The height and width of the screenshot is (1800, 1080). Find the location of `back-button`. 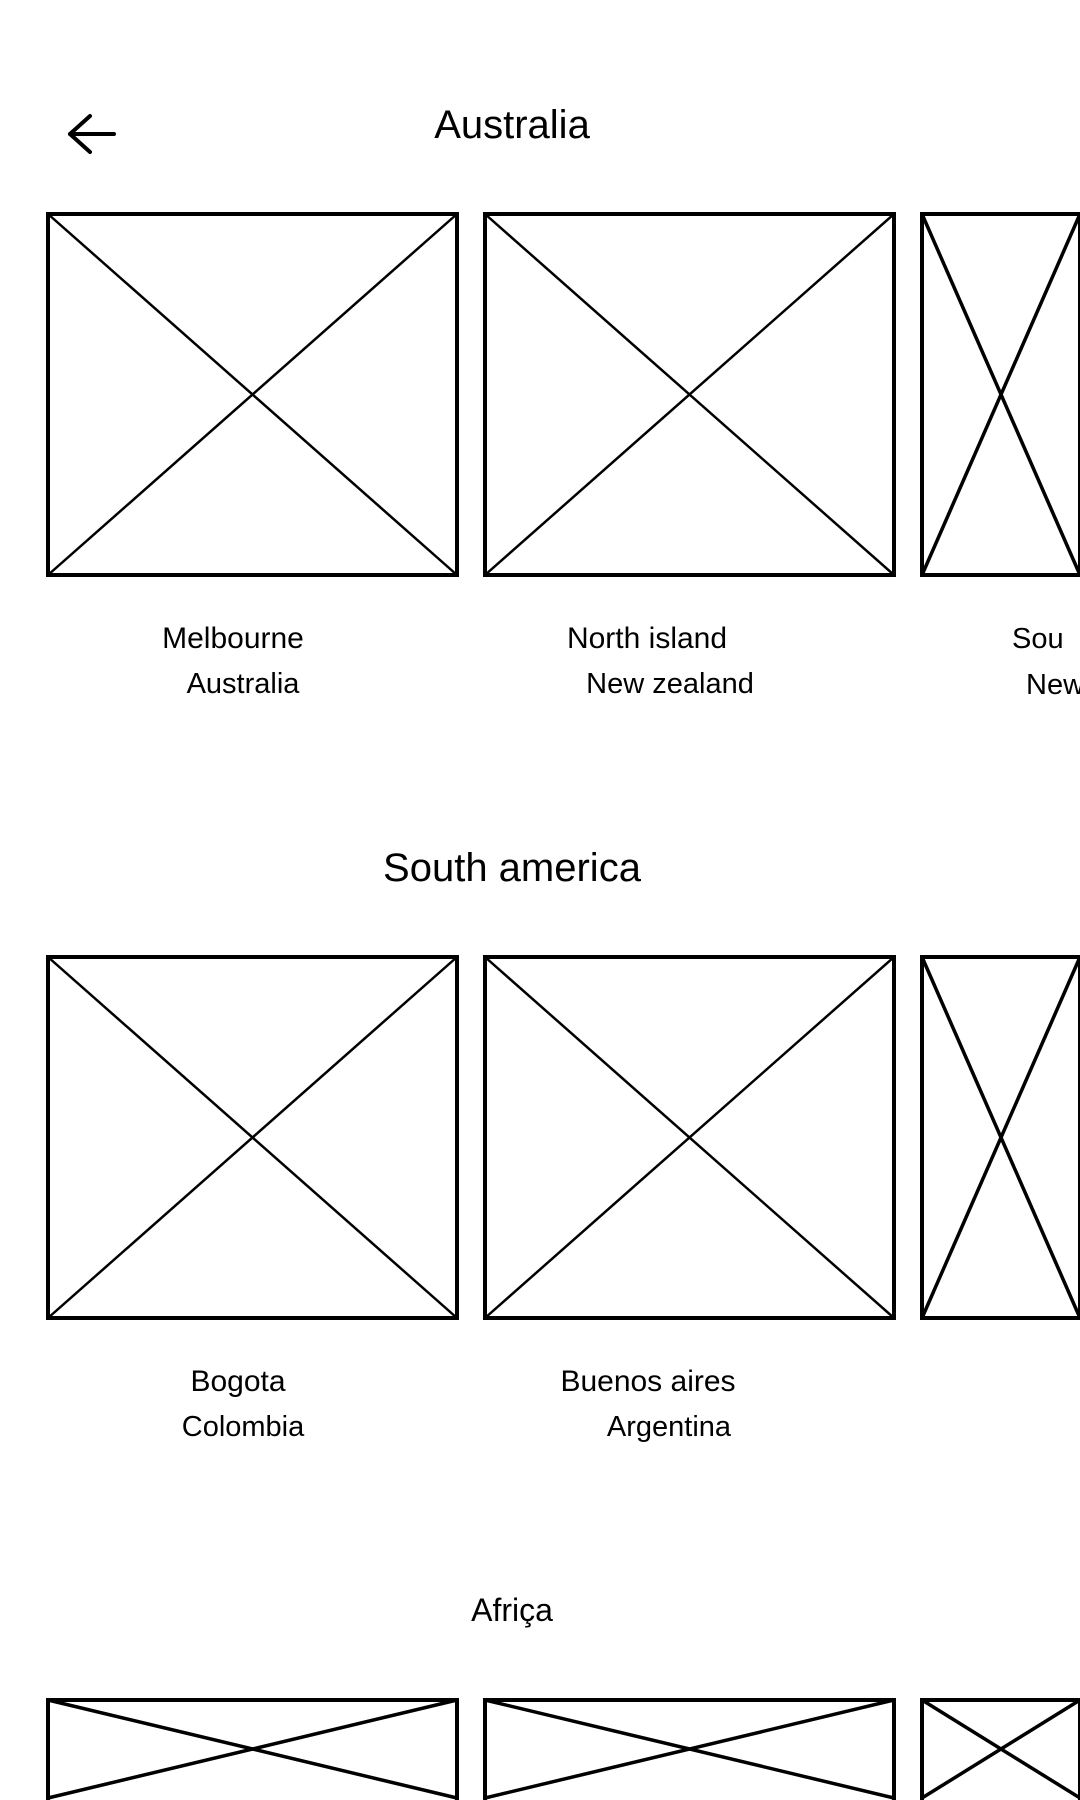

back-button is located at coordinates (94, 134).